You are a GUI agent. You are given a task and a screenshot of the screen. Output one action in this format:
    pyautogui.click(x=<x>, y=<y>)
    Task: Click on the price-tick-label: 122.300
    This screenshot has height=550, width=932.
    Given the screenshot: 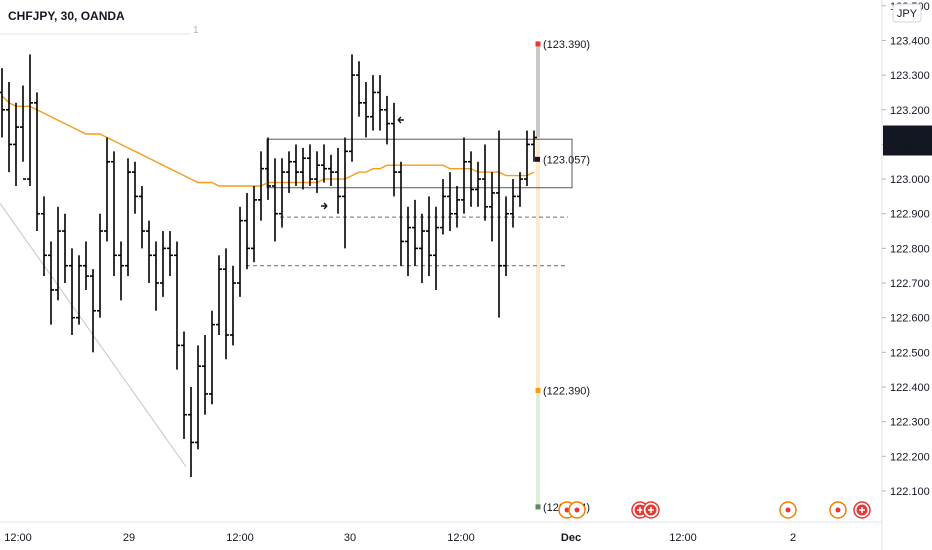 What is the action you would take?
    pyautogui.click(x=910, y=423)
    